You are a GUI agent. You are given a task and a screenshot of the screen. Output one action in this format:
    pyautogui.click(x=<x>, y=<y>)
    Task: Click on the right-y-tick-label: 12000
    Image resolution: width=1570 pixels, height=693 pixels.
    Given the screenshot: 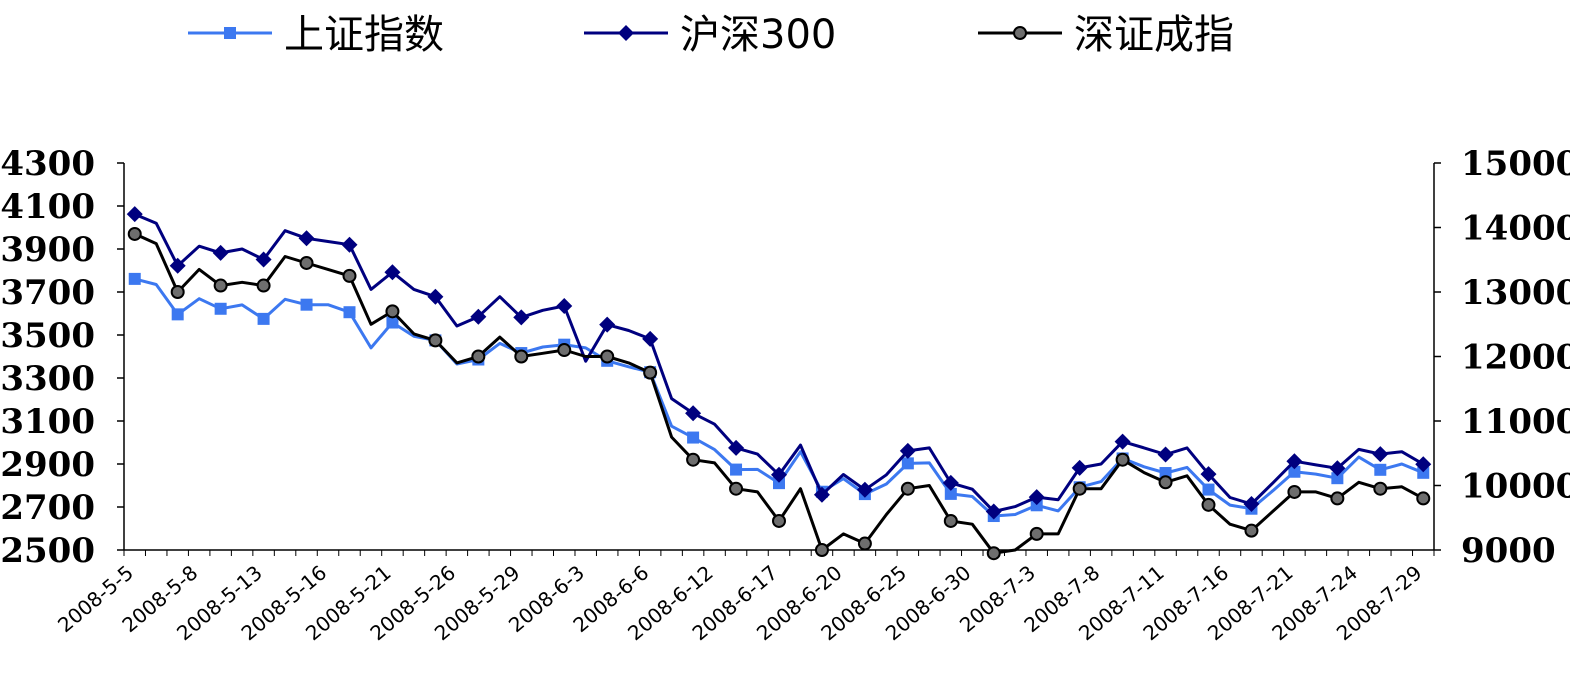 What is the action you would take?
    pyautogui.click(x=1515, y=358)
    